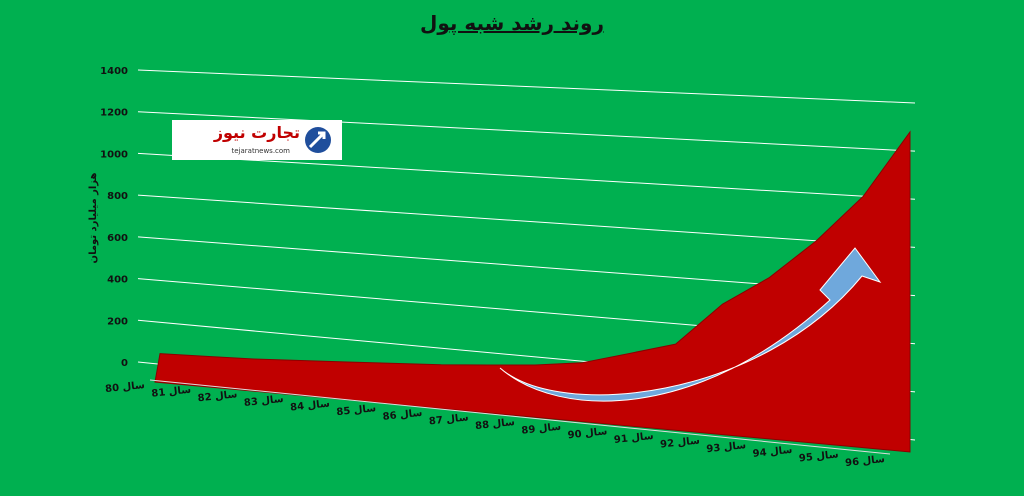  Describe the element at coordinates (171, 392) in the screenshot. I see `x-tick-label: سال 81` at that location.